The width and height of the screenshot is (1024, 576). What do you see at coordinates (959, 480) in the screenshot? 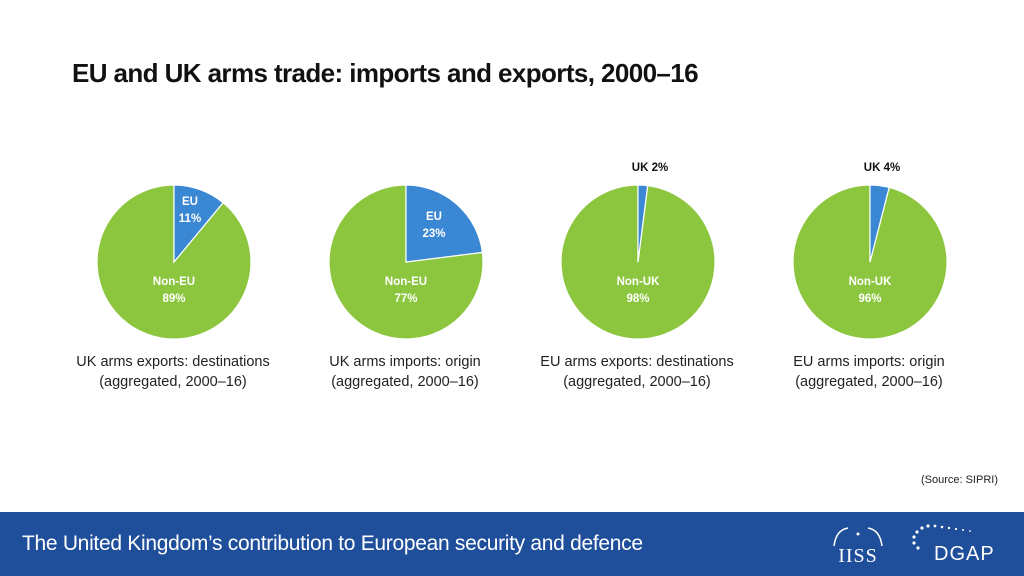
I see `source-note: (Source: SIPRI)` at bounding box center [959, 480].